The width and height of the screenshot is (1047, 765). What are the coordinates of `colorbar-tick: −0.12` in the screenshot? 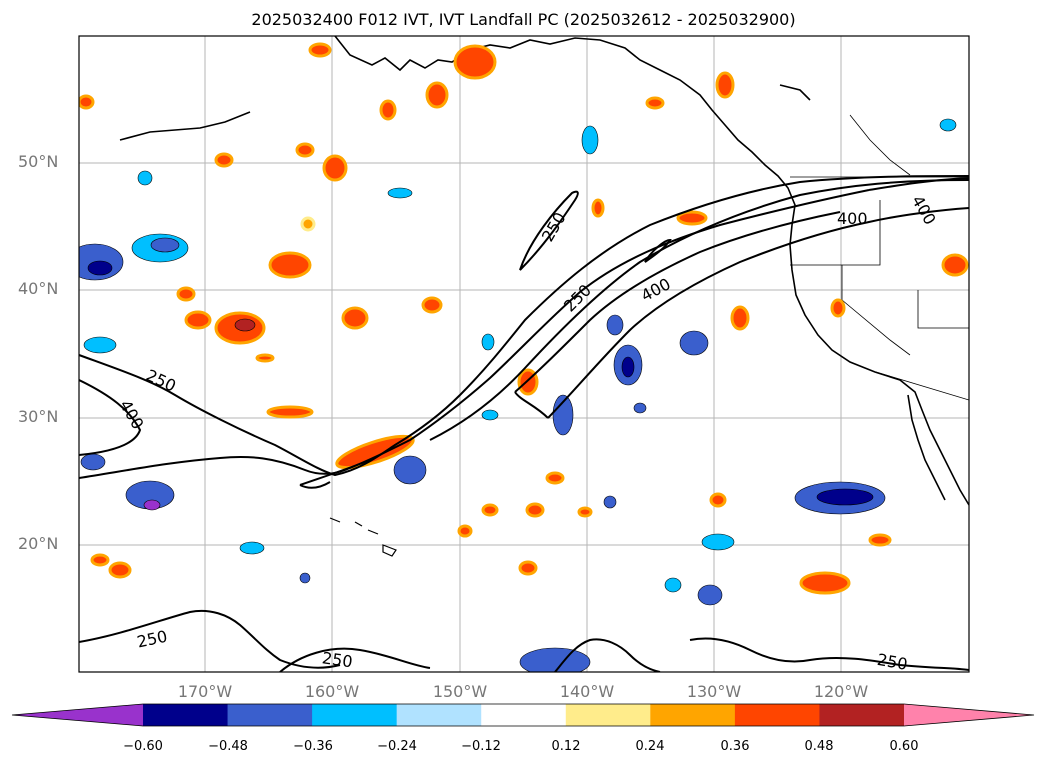 It's located at (481, 746).